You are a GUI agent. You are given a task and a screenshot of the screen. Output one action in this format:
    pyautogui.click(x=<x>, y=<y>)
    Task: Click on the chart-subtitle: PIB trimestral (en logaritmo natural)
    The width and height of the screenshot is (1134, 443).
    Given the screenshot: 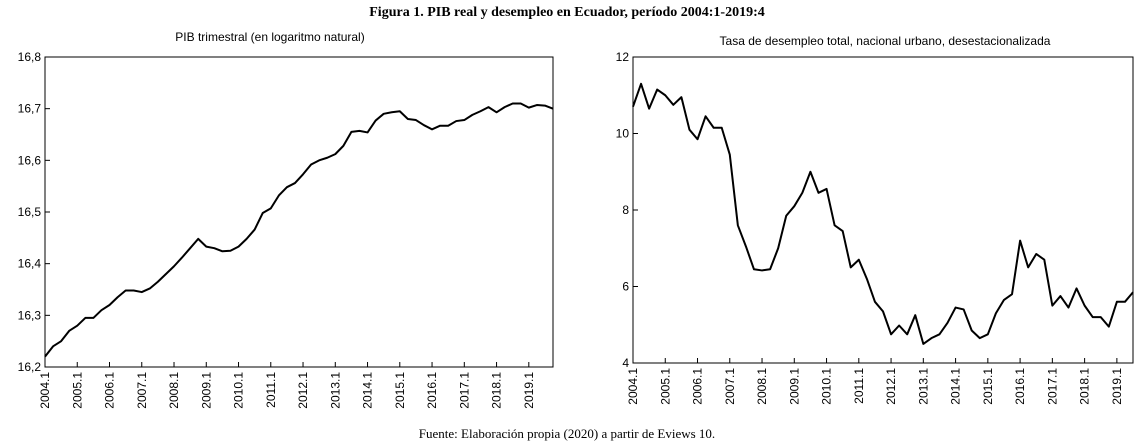 What is the action you would take?
    pyautogui.click(x=269, y=37)
    